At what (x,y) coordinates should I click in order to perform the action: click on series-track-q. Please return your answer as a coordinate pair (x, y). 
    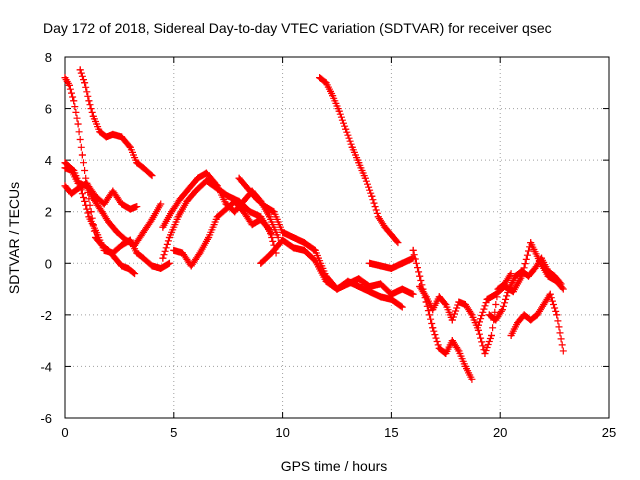
    Looking at the image, I should click on (525, 289).